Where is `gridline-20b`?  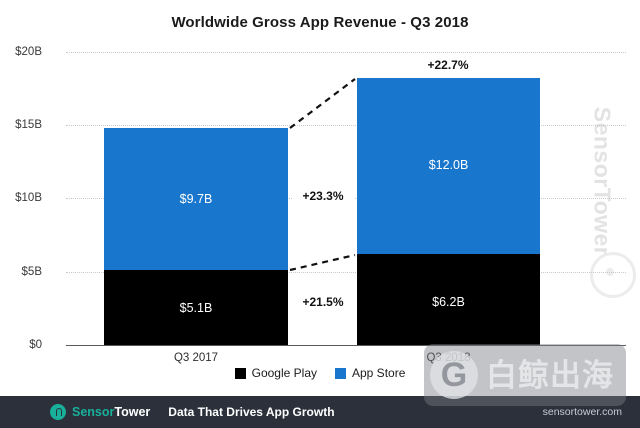
gridline-20b is located at coordinates (346, 52).